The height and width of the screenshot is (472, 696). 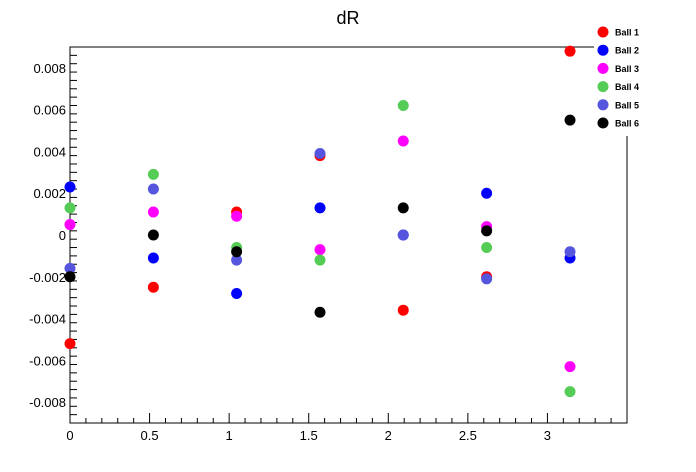 I want to click on x-tick-label: 3, so click(x=547, y=435).